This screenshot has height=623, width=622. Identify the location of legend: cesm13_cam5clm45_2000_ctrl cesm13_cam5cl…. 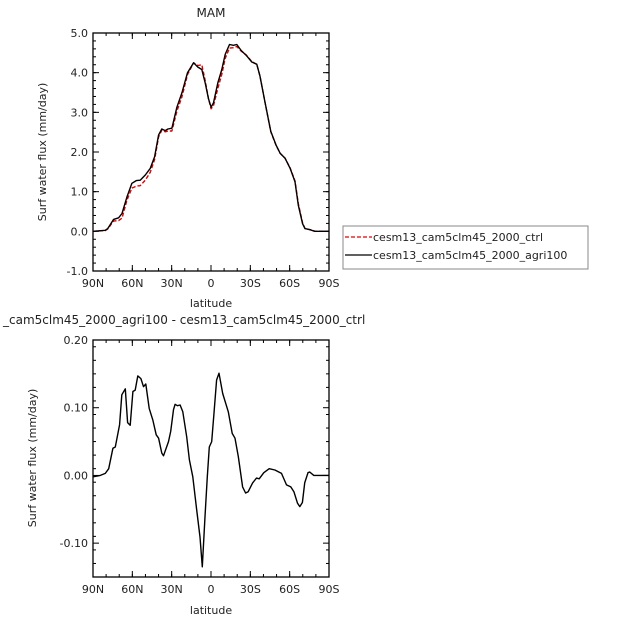
(465, 247).